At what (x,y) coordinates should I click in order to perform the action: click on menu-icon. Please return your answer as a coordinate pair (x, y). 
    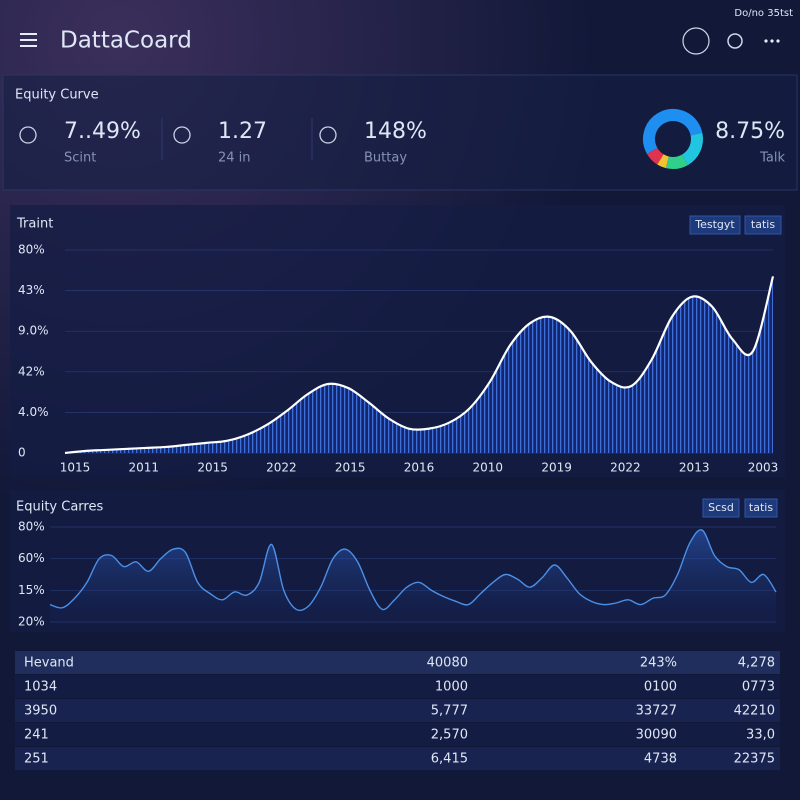
    Looking at the image, I should click on (28, 40).